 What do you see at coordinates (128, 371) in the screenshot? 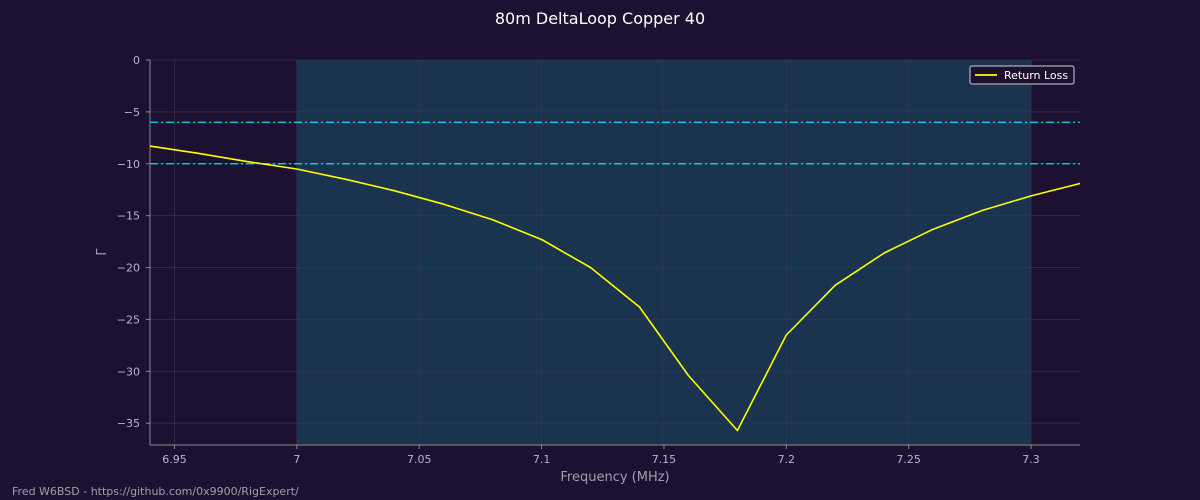
I see `y-tick-label: −30` at bounding box center [128, 371].